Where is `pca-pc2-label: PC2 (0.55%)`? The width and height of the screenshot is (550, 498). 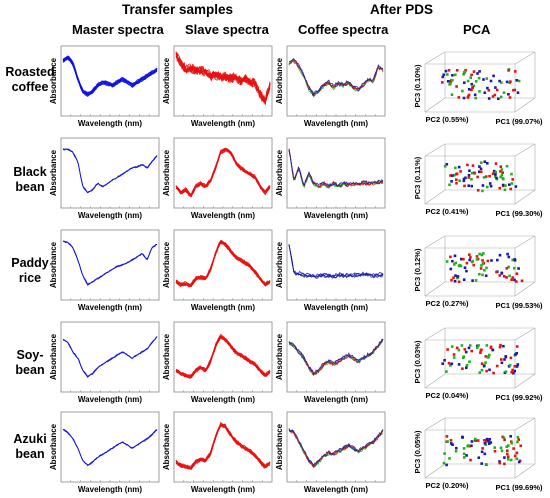
pca-pc2-label: PC2 (0.55%) is located at coordinates (447, 119).